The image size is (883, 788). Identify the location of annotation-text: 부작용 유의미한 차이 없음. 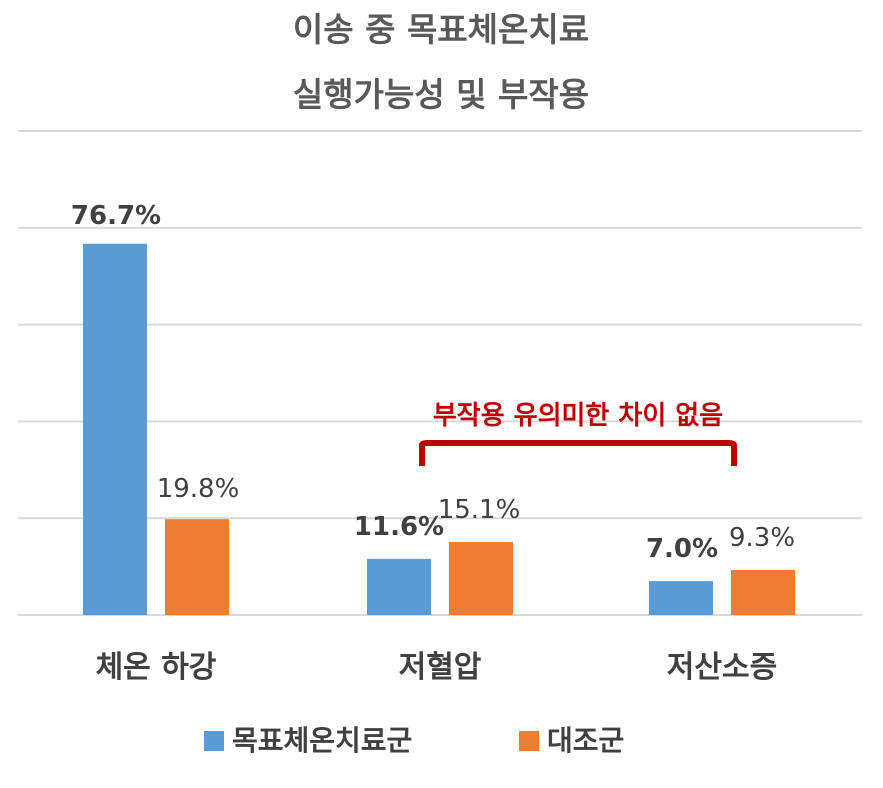
(578, 416).